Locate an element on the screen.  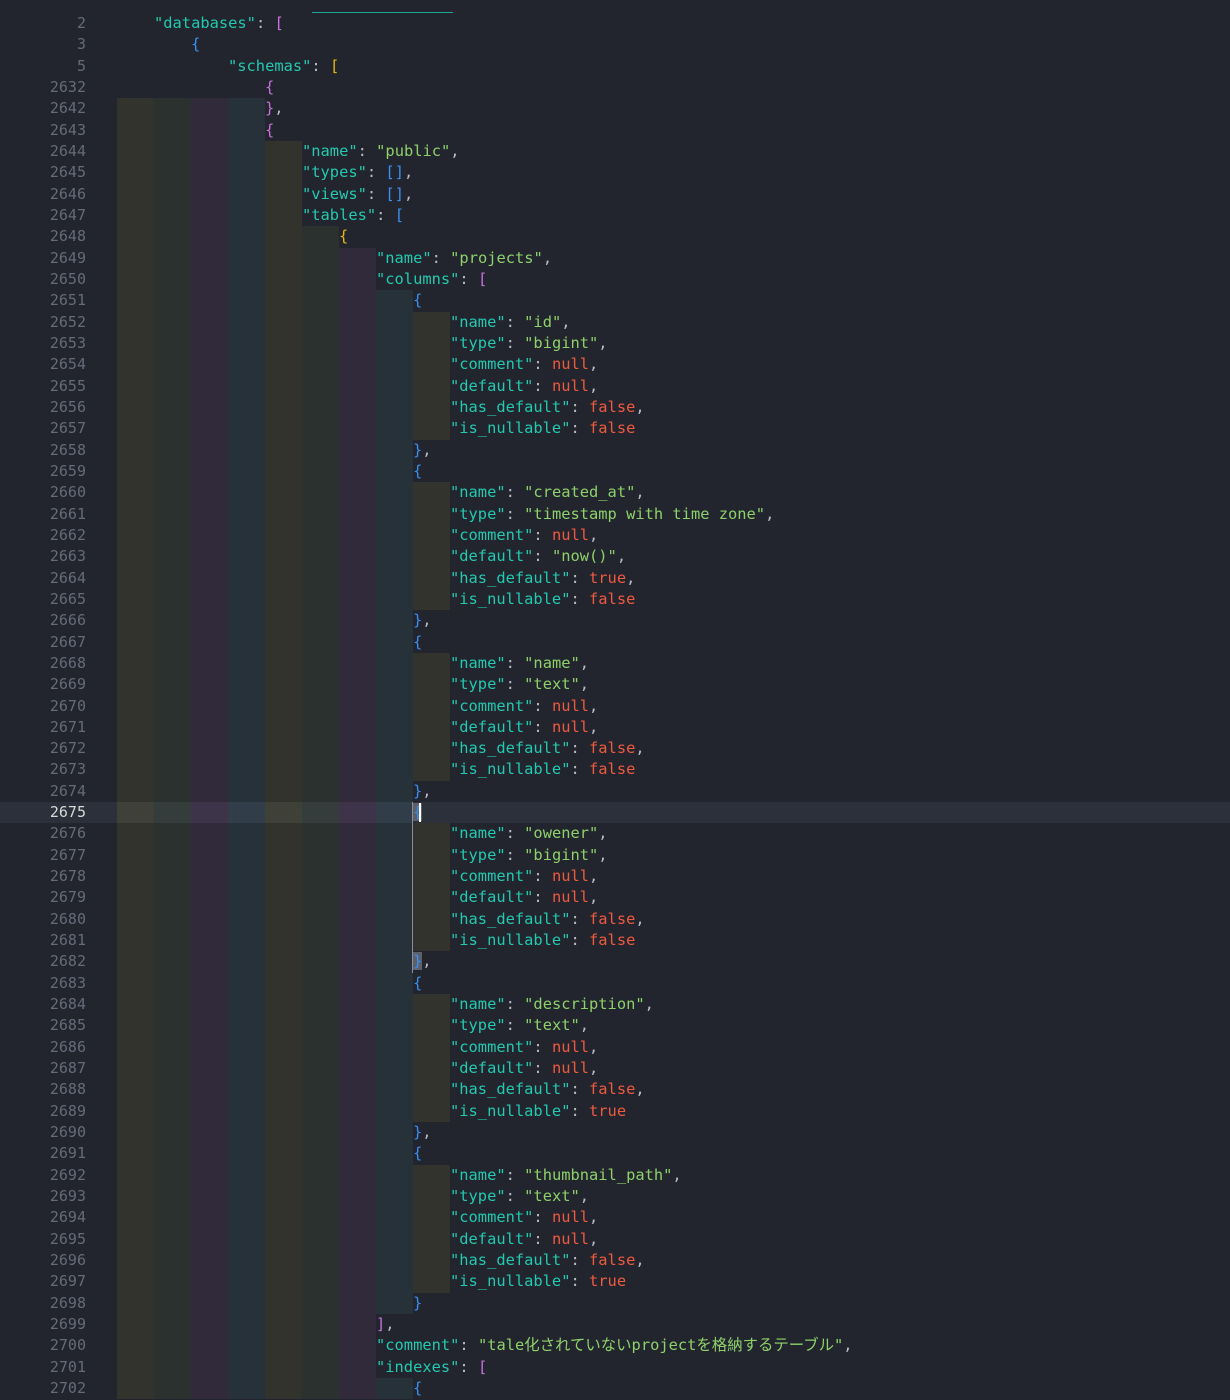
code-line: 2676 "name": "owener", is located at coordinates (615, 834).